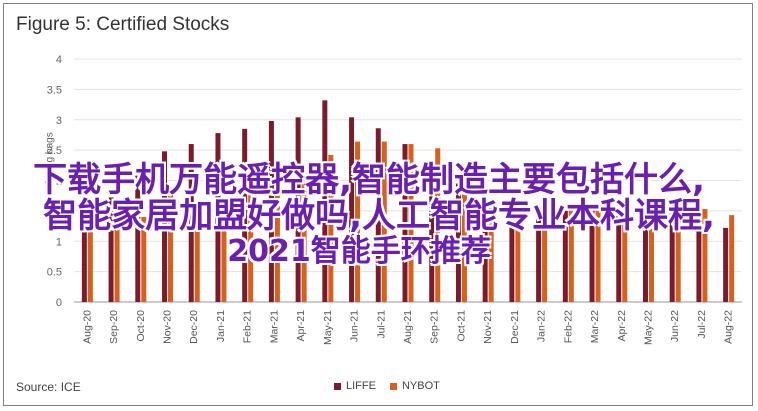 The width and height of the screenshot is (758, 411). I want to click on x-tick-label: Feb-21, so click(248, 326).